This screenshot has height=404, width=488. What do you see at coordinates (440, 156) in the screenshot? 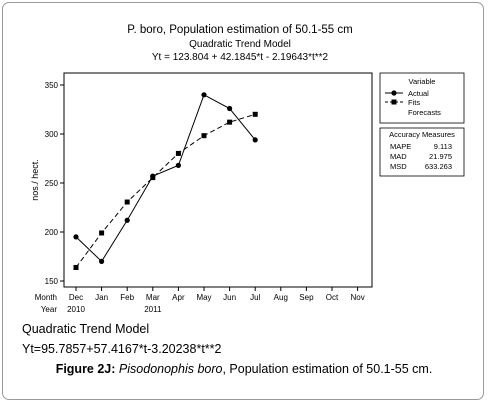
I see `accuracy-value-mad: 21.975` at bounding box center [440, 156].